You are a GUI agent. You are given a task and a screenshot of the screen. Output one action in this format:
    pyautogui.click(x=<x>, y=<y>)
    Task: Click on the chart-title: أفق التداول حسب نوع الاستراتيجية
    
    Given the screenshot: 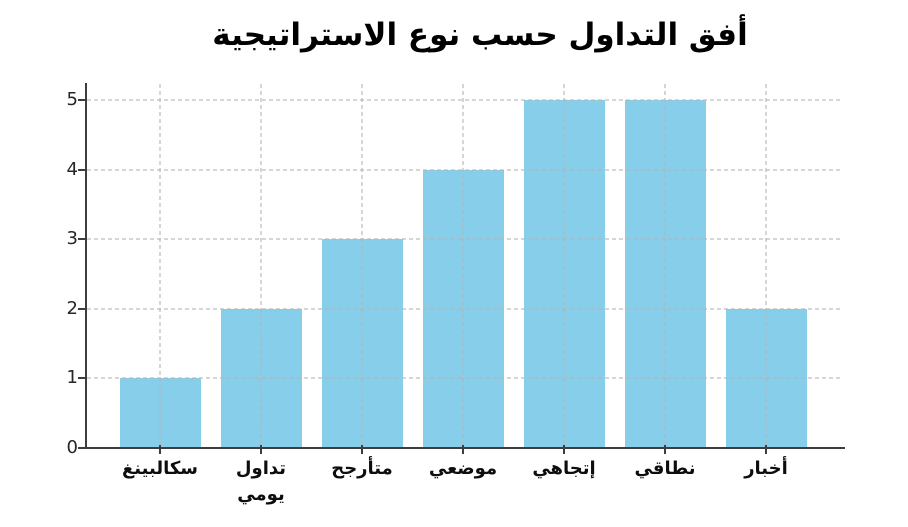 What is the action you would take?
    pyautogui.click(x=480, y=35)
    